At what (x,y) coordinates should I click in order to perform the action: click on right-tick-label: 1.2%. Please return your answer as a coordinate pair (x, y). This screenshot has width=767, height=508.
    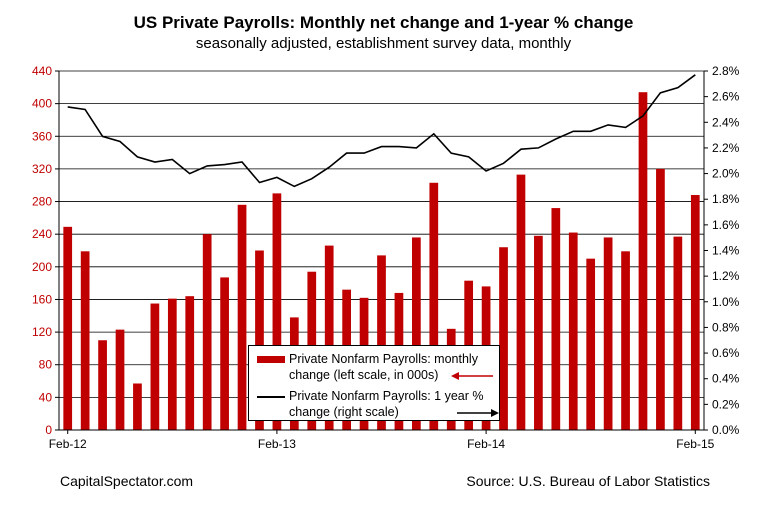
    Looking at the image, I should click on (726, 276).